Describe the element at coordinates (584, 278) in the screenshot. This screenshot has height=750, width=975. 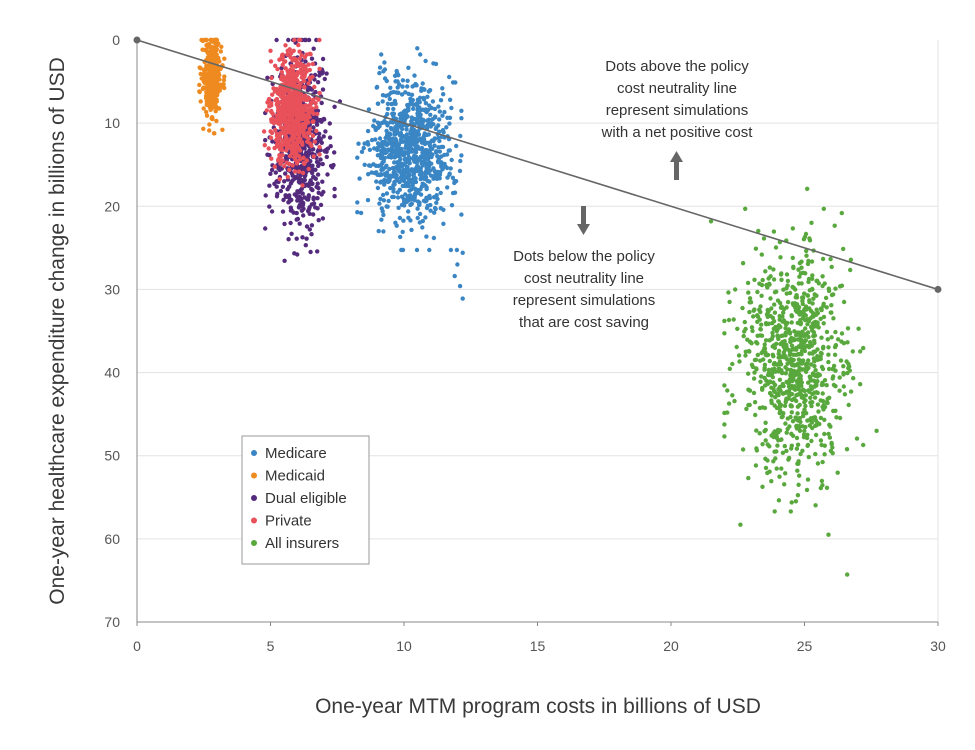
I see `annotation-below-line-2: cost neutrality line` at that location.